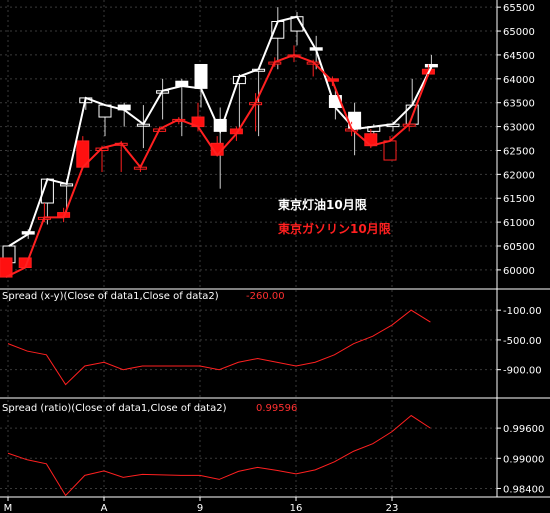 This screenshot has width=550, height=513. Describe the element at coordinates (519, 56) in the screenshot. I see `price-tick-label: 64500` at that location.